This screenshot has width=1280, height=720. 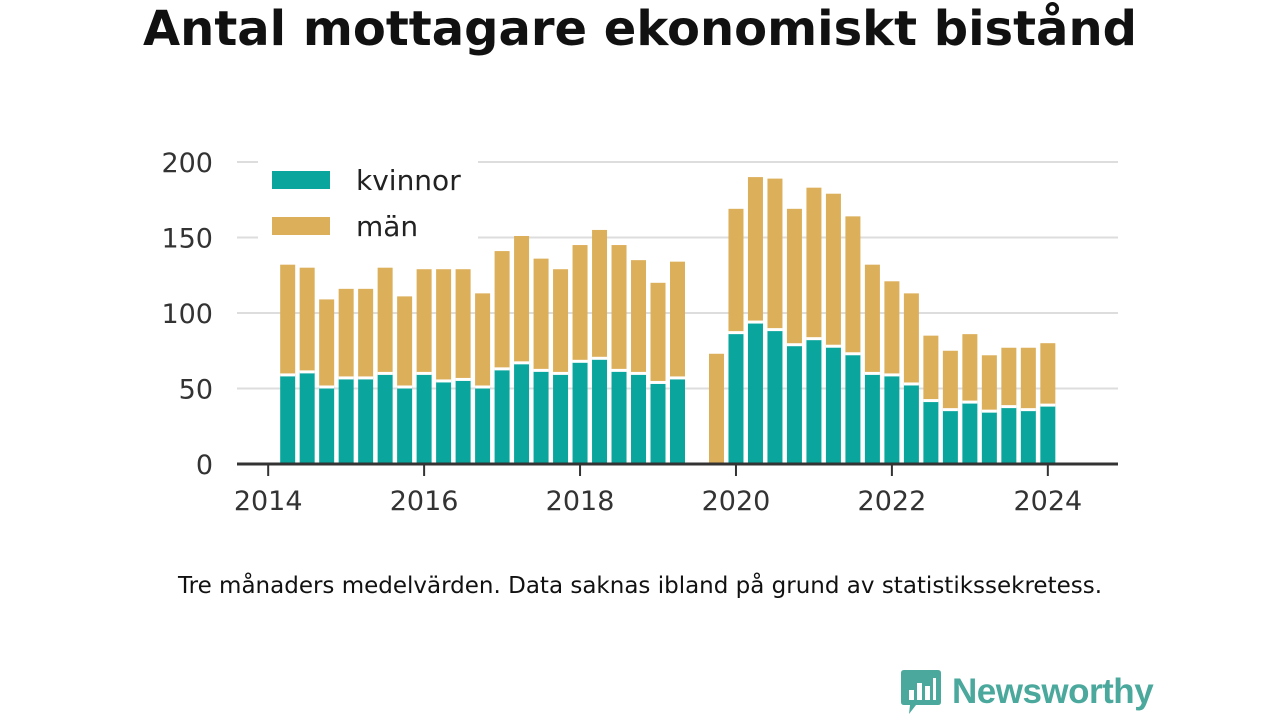 What do you see at coordinates (187, 314) in the screenshot?
I see `y-tick-label: 100` at bounding box center [187, 314].